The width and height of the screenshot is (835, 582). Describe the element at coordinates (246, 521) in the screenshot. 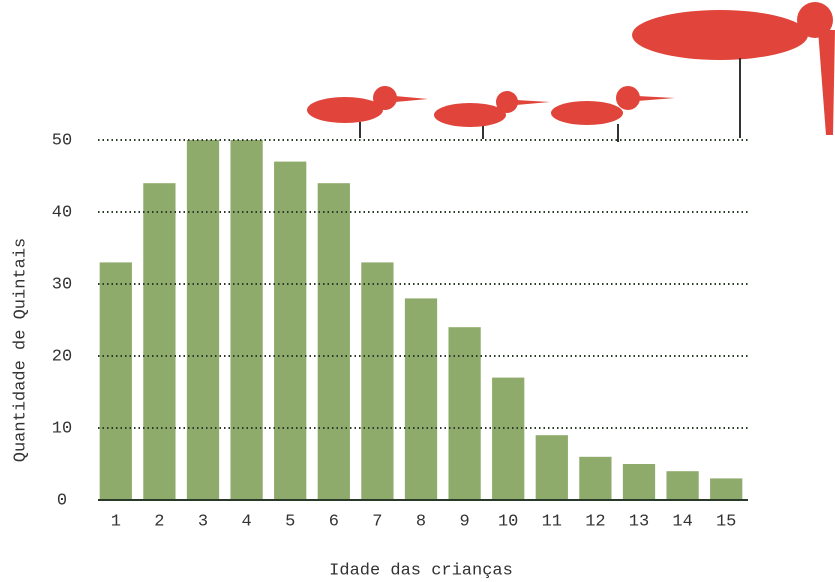

I see `x-tick-label: 4` at that location.